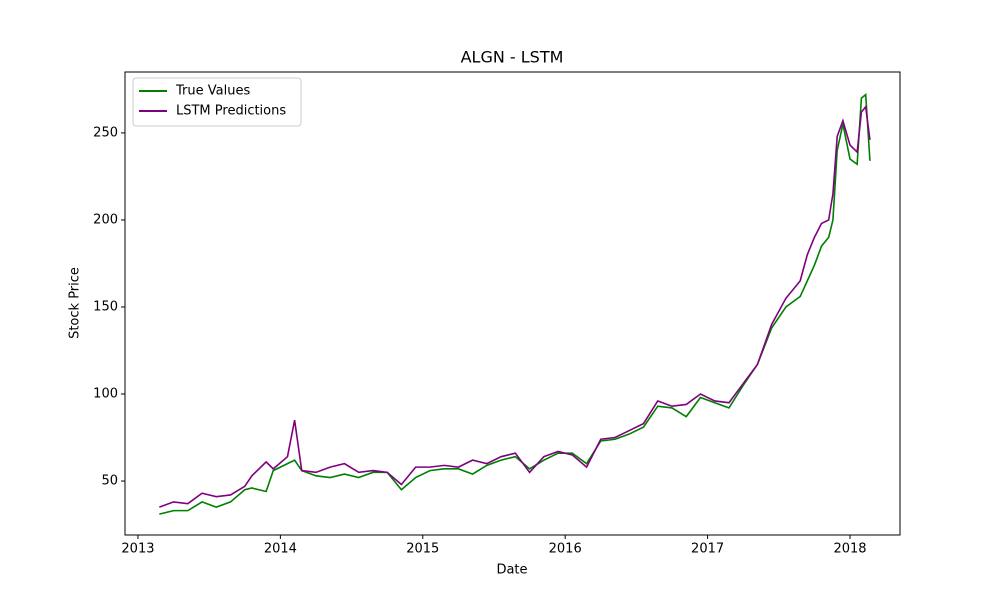 This screenshot has width=1000, height=604. I want to click on y-tick-label: 50, so click(109, 481).